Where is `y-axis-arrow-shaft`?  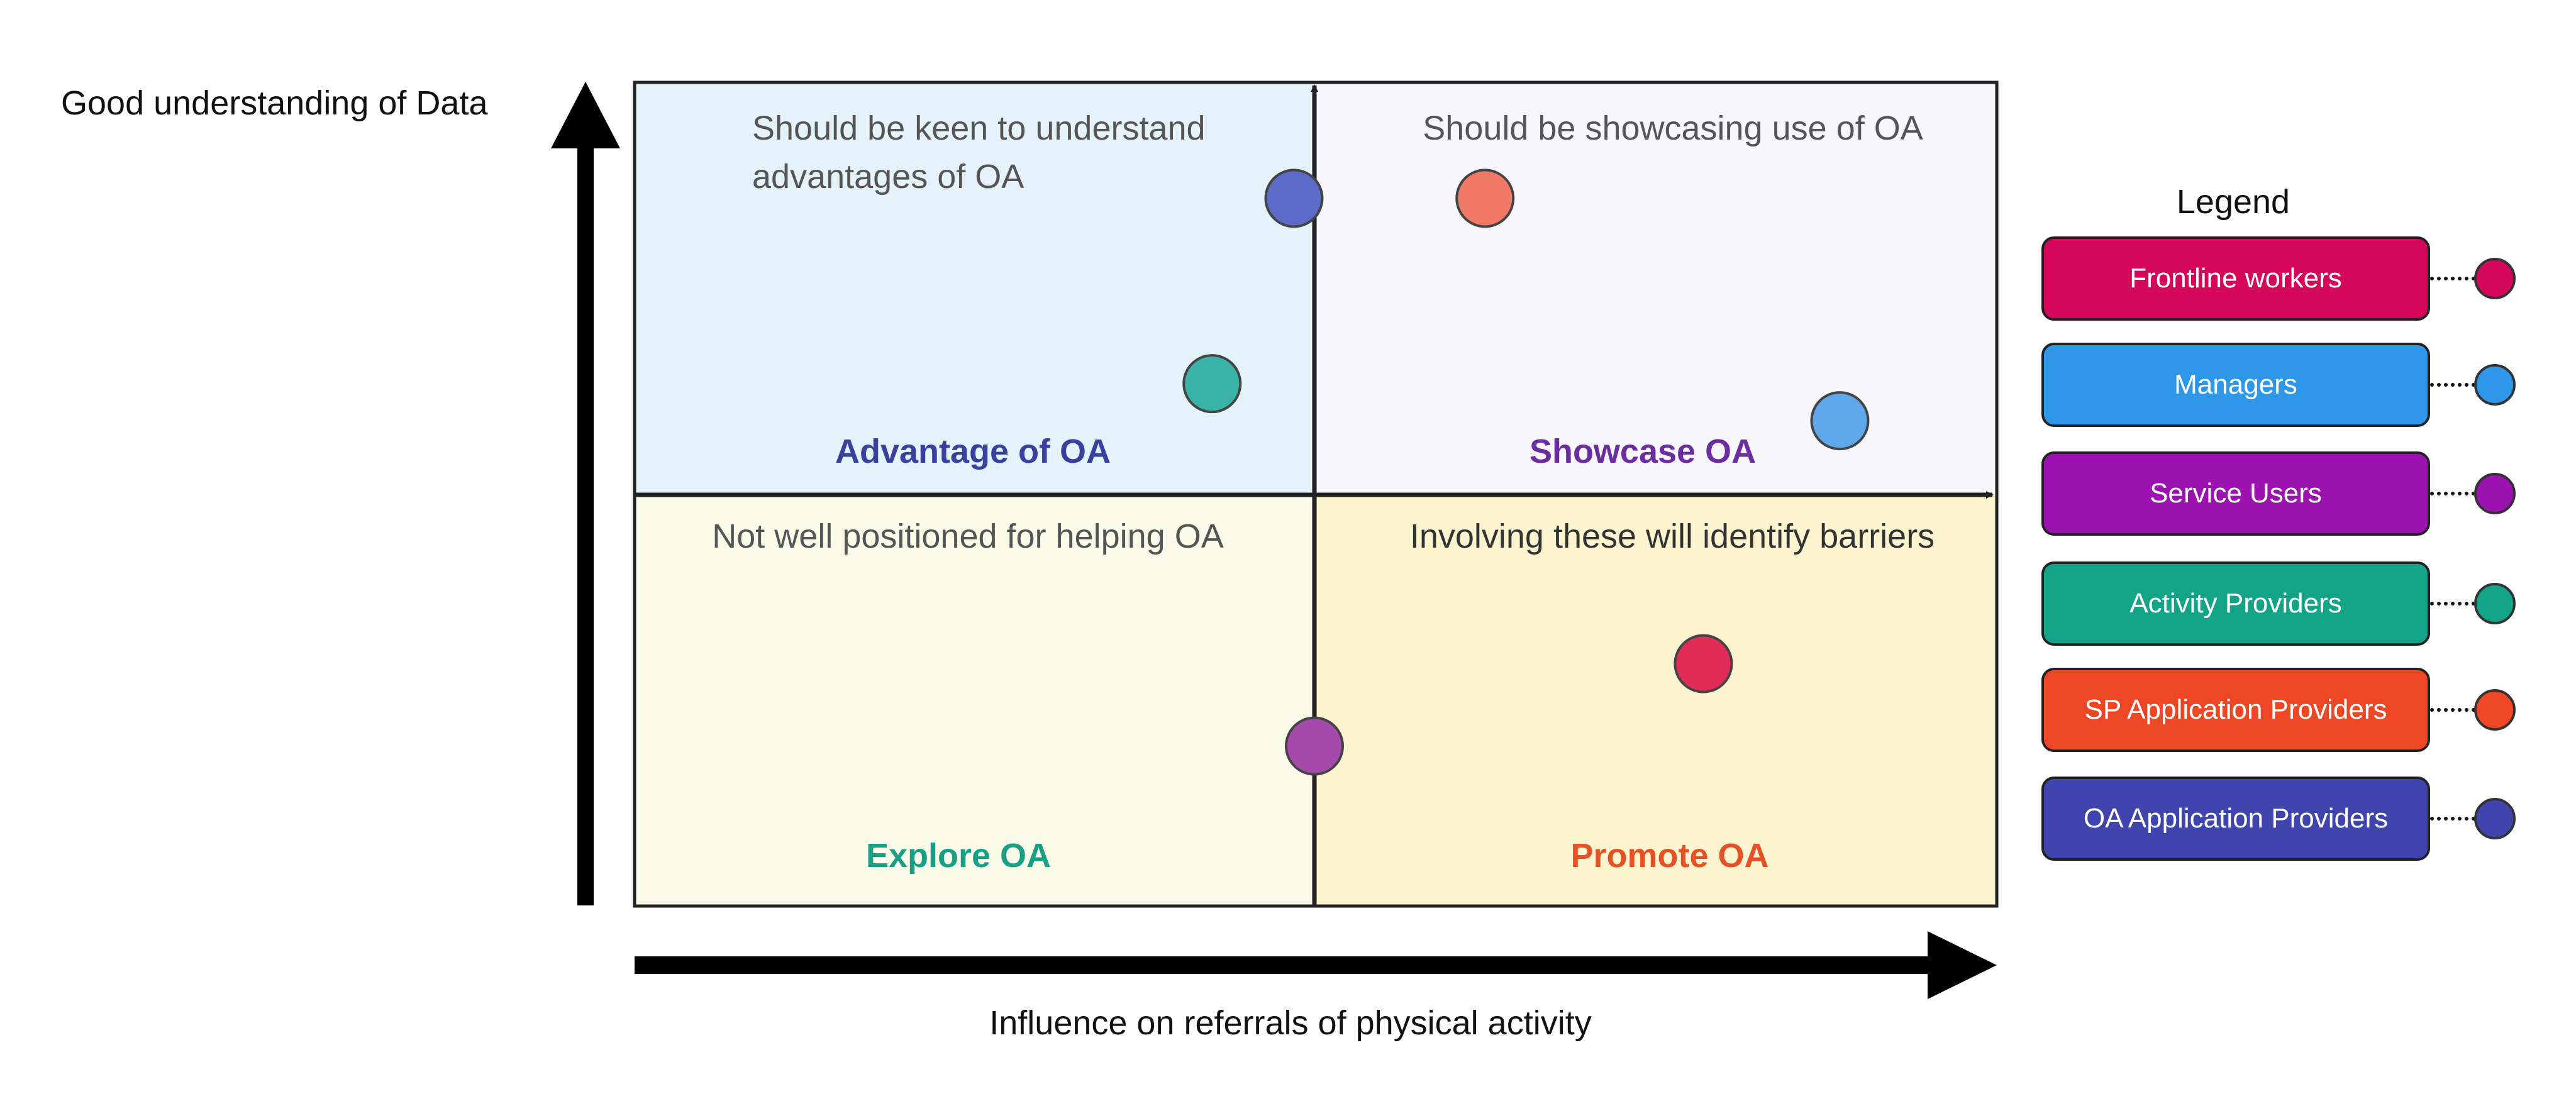 y-axis-arrow-shaft is located at coordinates (585, 515).